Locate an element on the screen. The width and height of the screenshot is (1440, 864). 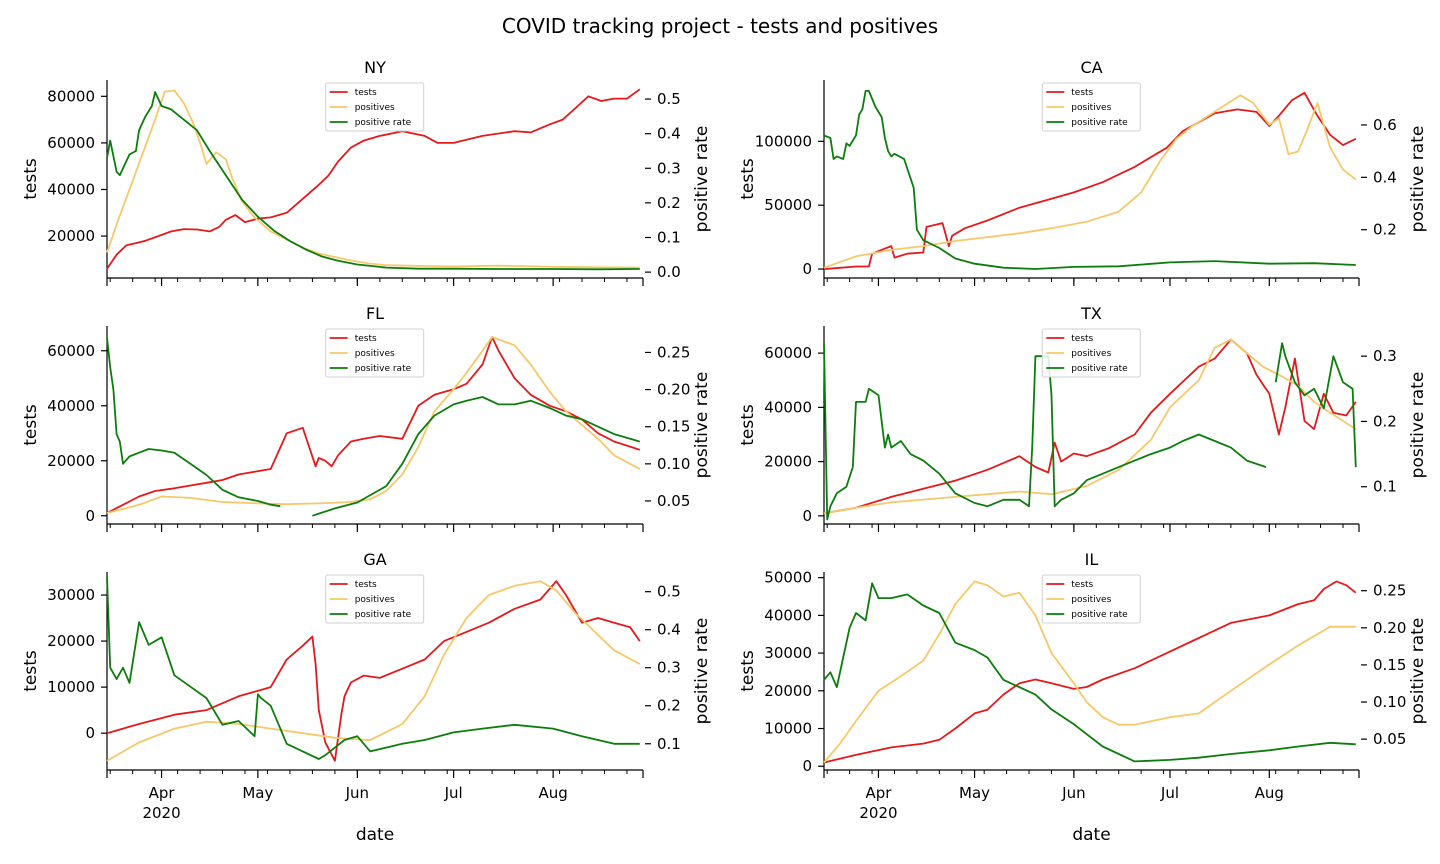
y2-tick-label: 0.20 is located at coordinates (673, 390).